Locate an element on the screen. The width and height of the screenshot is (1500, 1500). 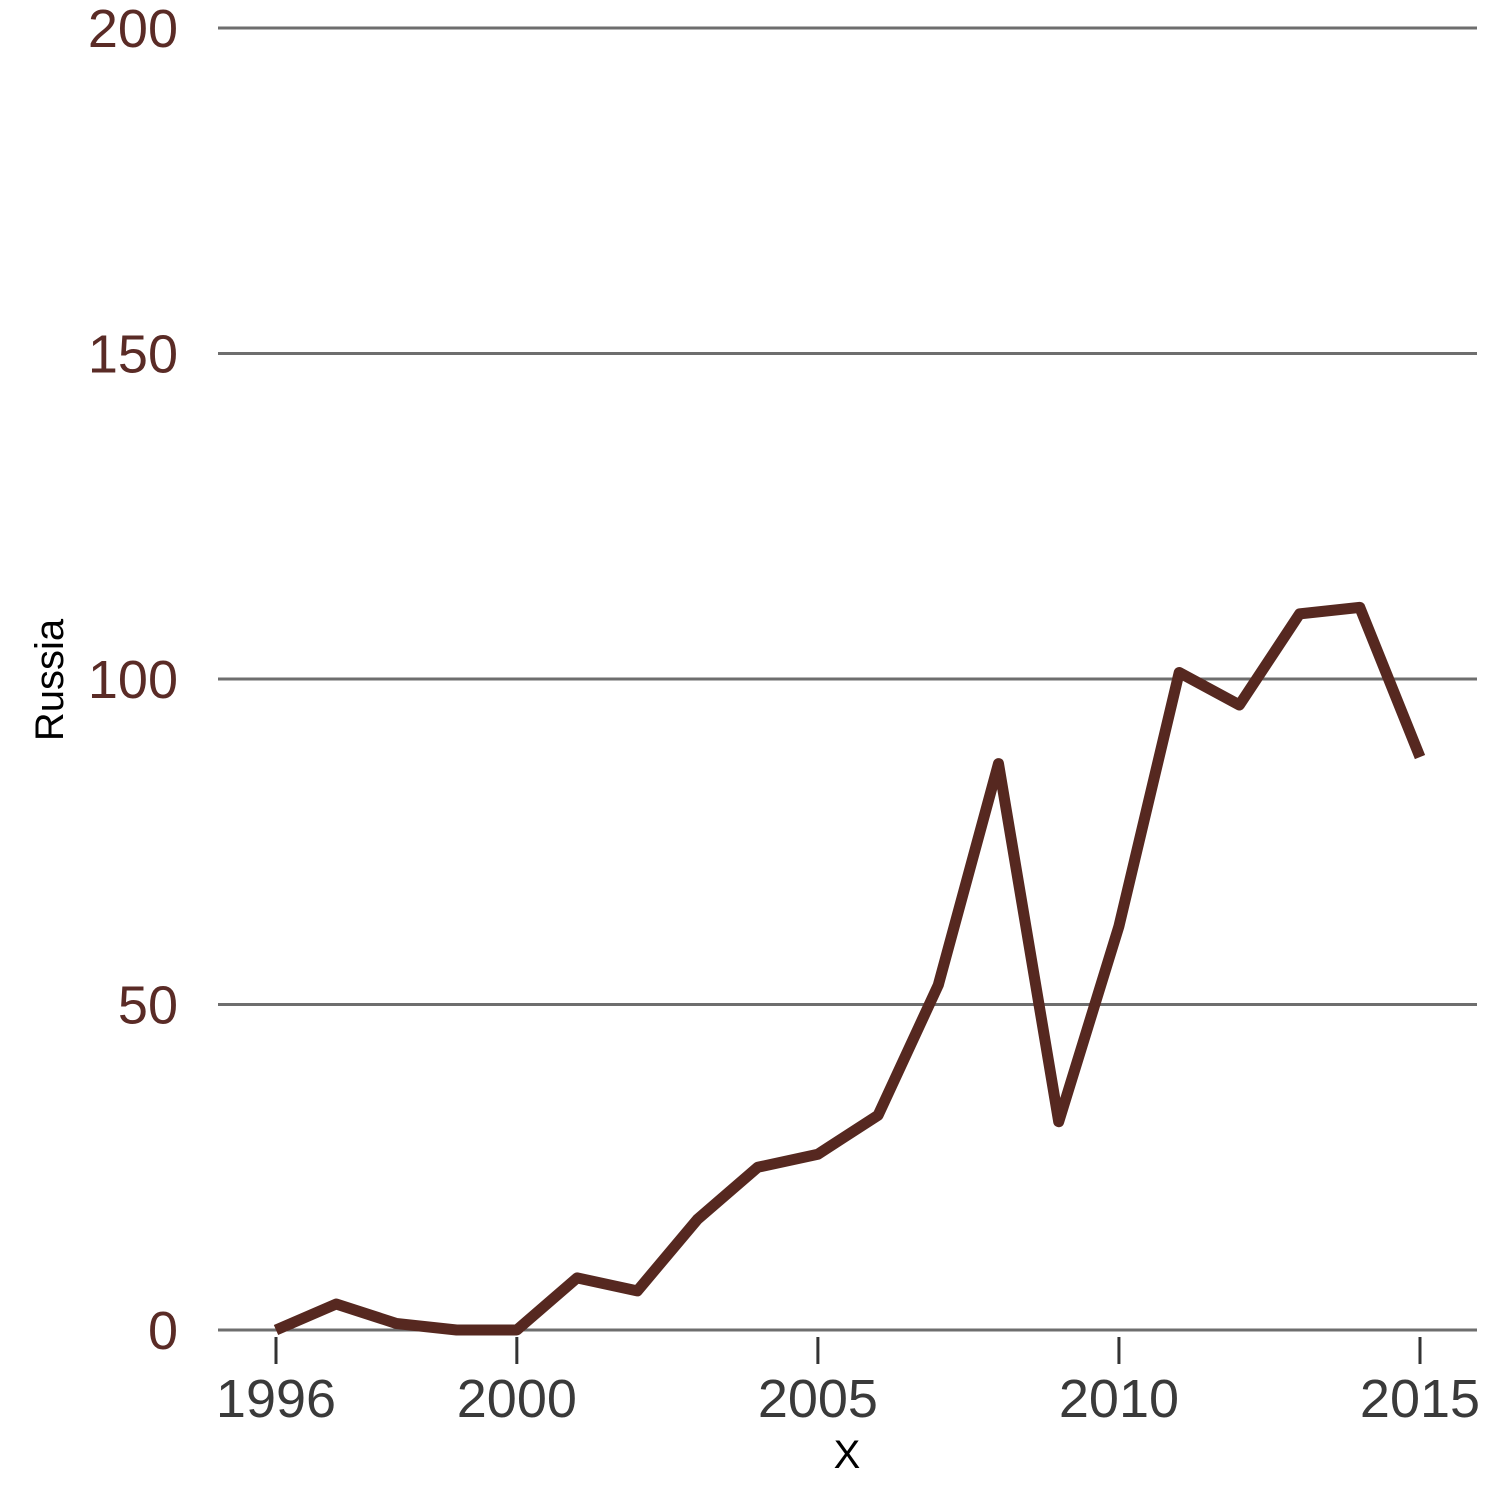
y-tick-label-0: 0 is located at coordinates (163, 1331).